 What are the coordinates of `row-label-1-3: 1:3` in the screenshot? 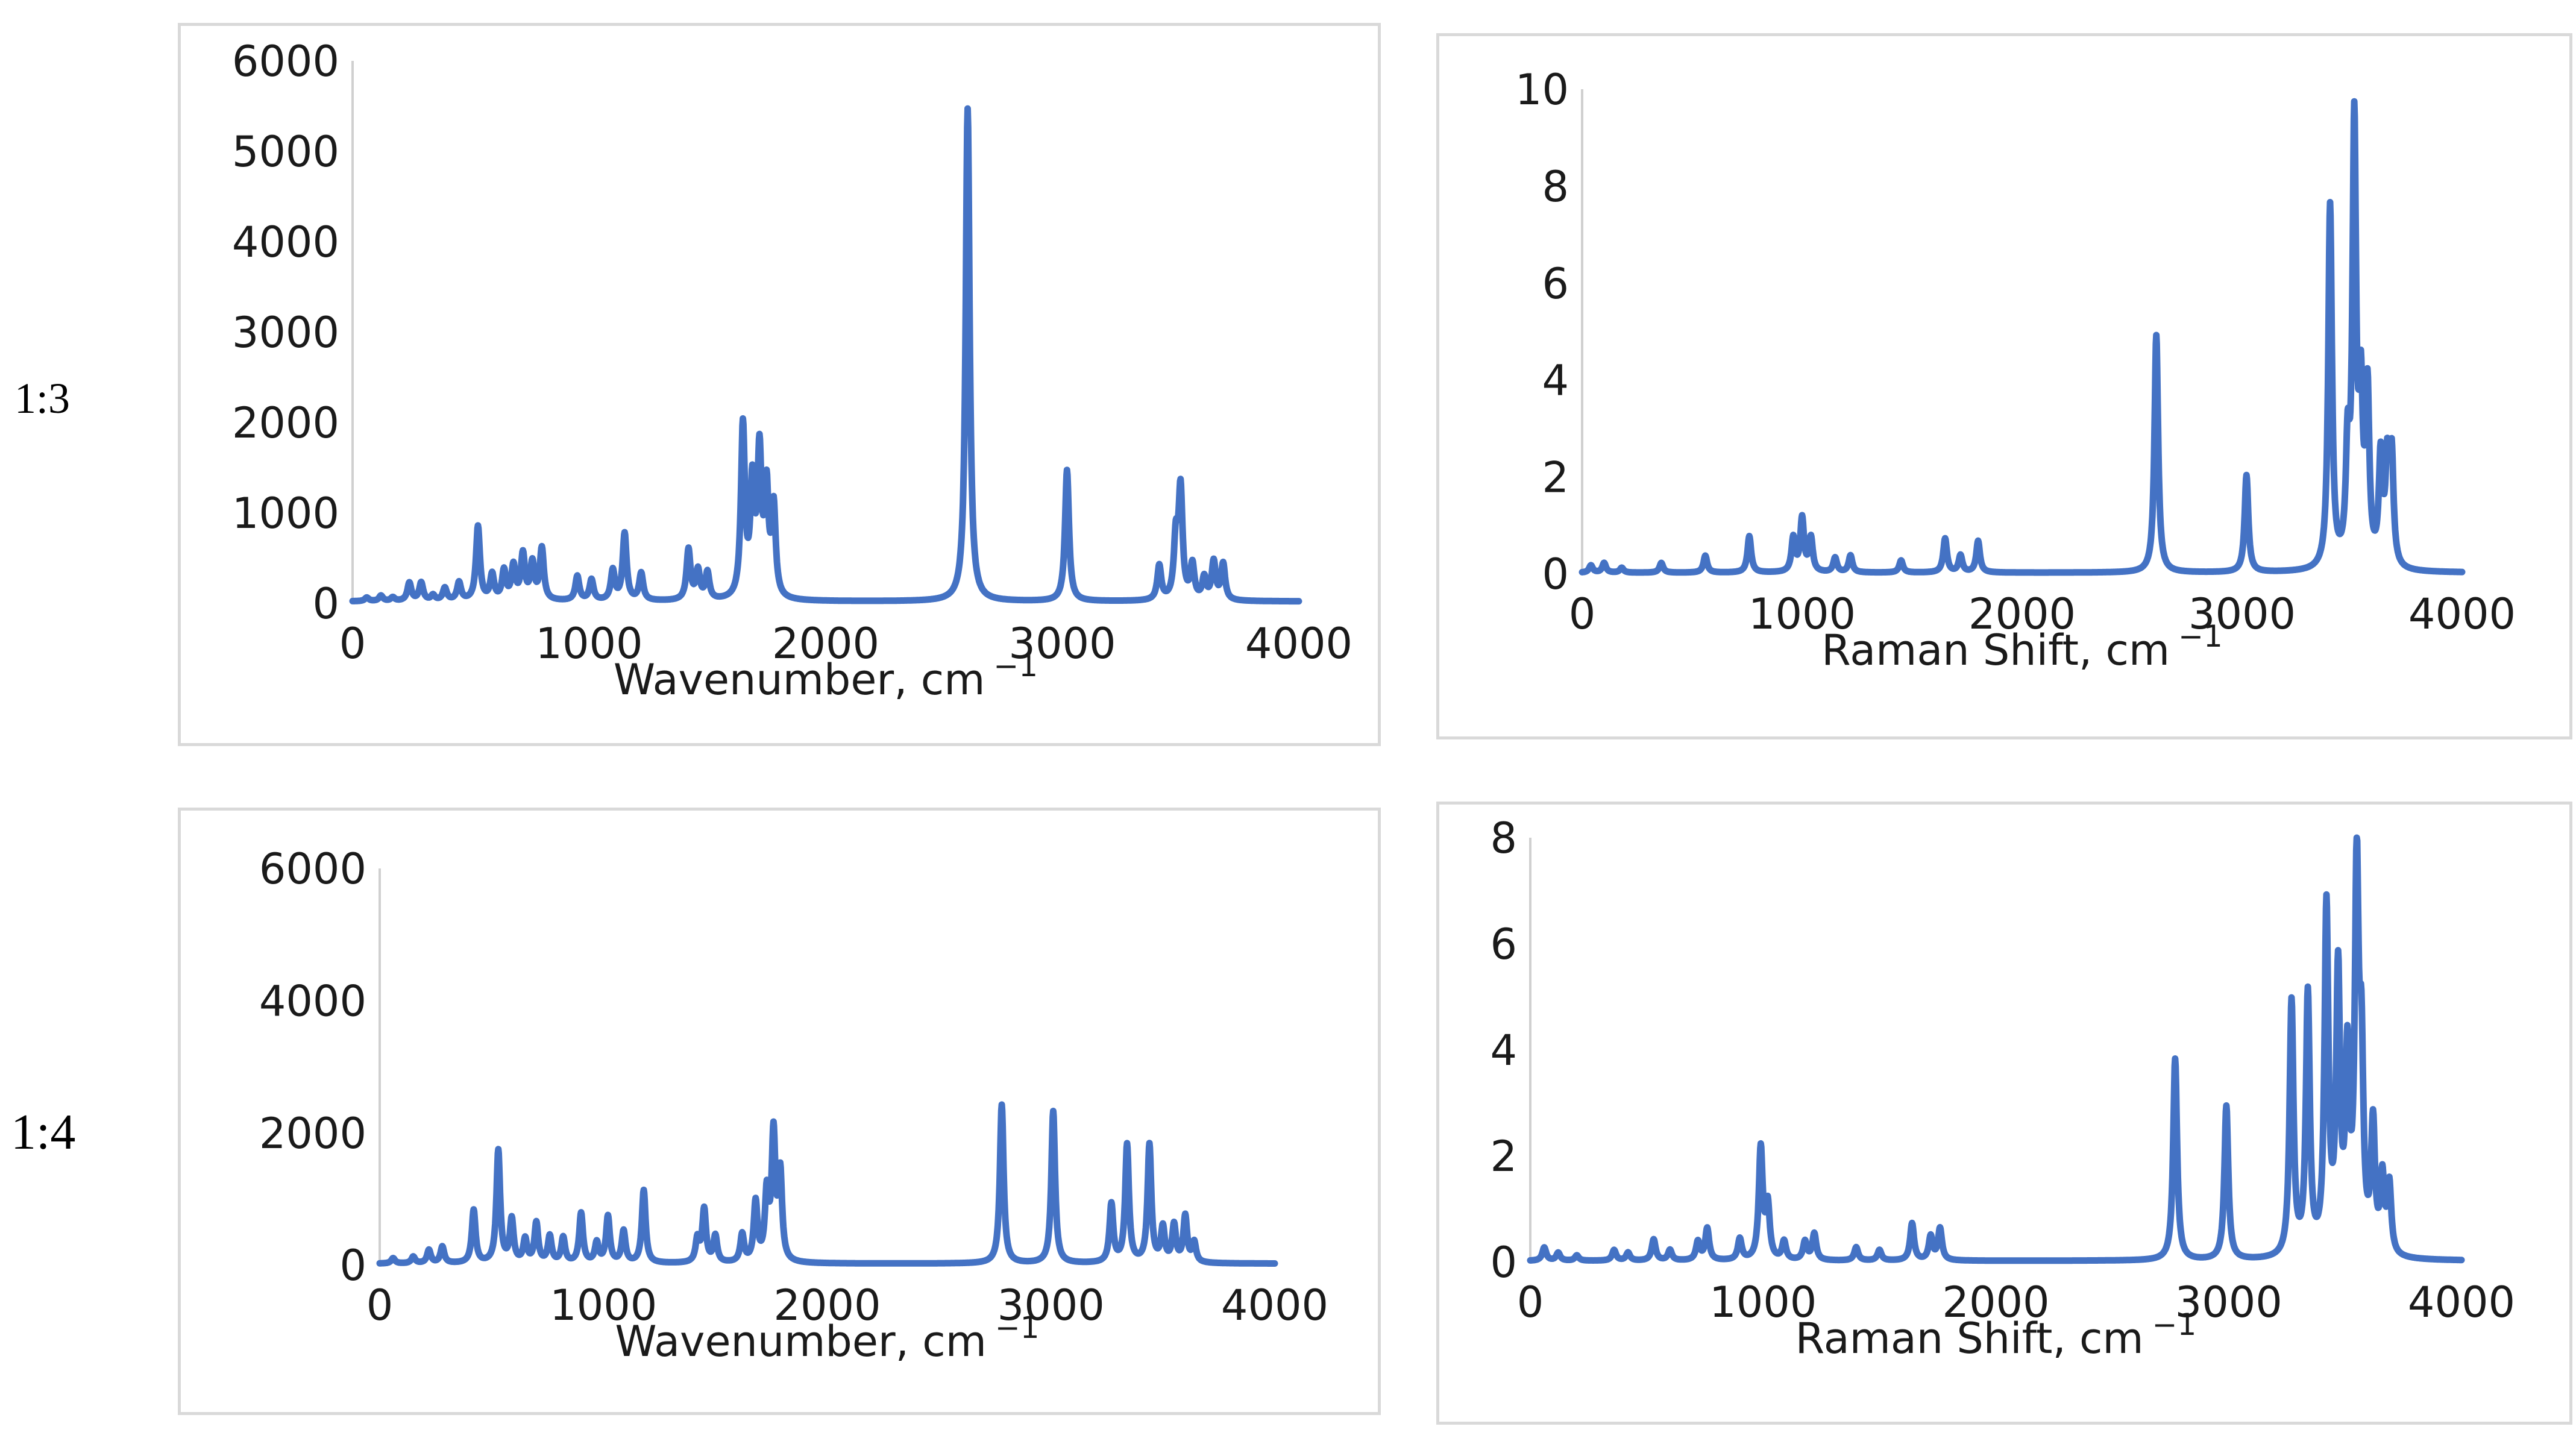 It's located at (42, 398).